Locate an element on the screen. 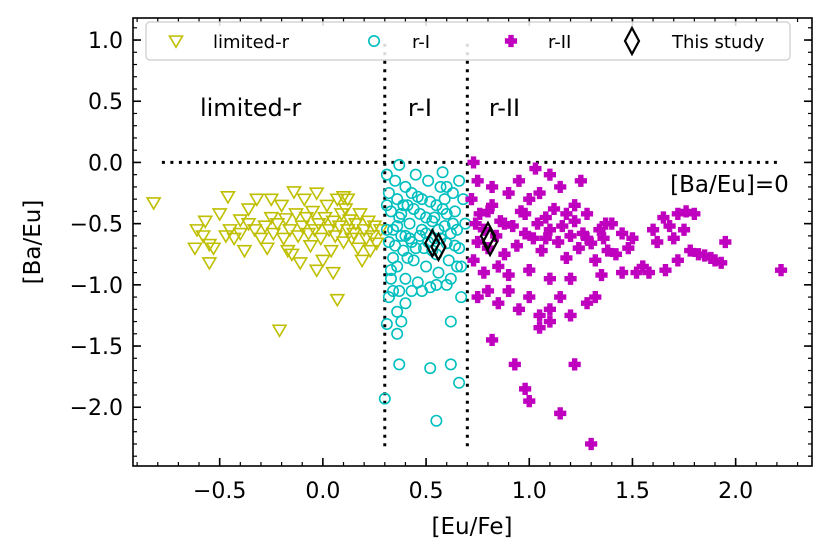  legend-label: This study is located at coordinates (718, 42).